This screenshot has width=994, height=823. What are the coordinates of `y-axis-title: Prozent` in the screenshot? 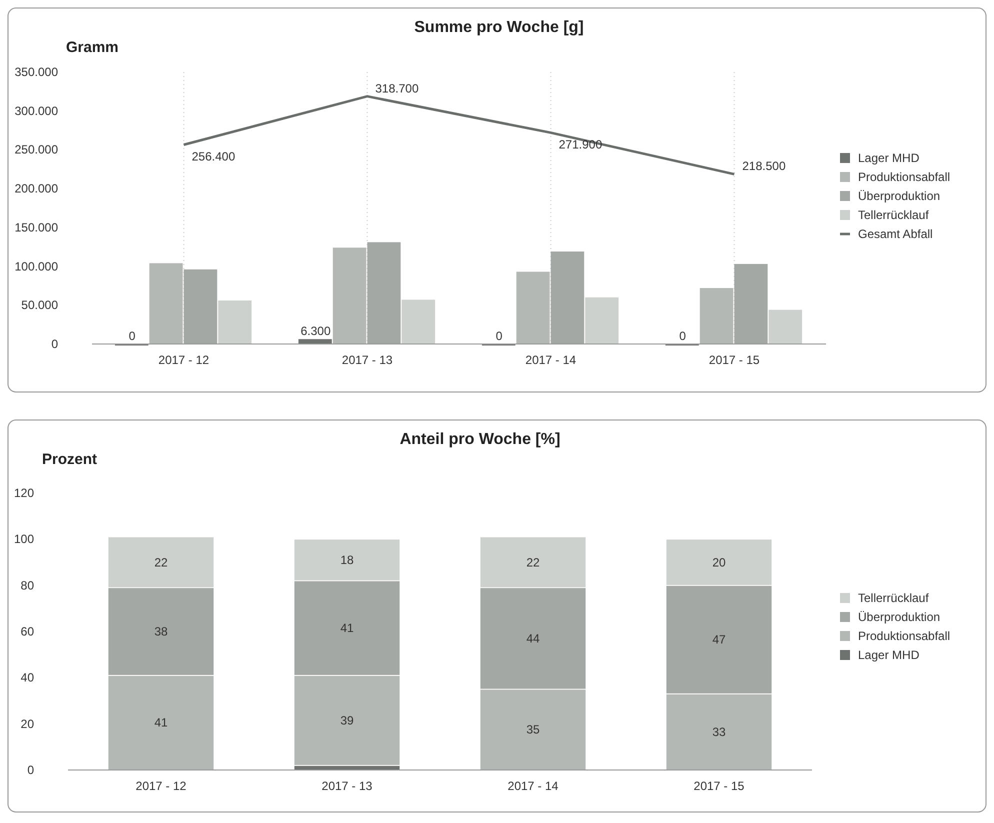 It's located at (70, 459).